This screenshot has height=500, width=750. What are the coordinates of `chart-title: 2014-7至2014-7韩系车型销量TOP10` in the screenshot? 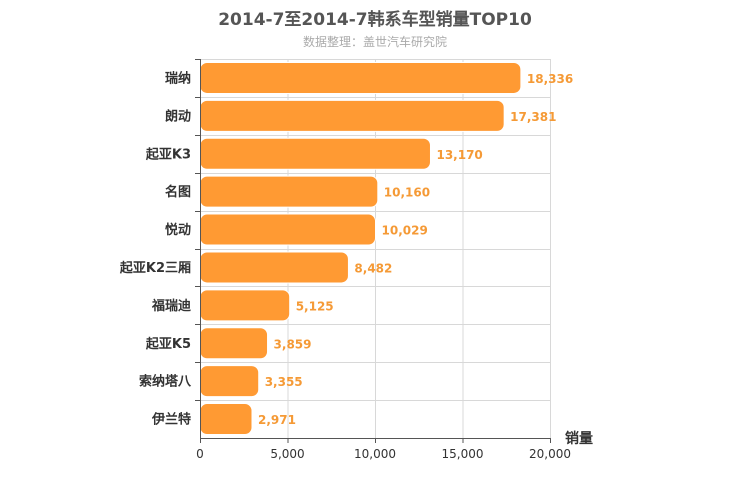 It's located at (375, 20).